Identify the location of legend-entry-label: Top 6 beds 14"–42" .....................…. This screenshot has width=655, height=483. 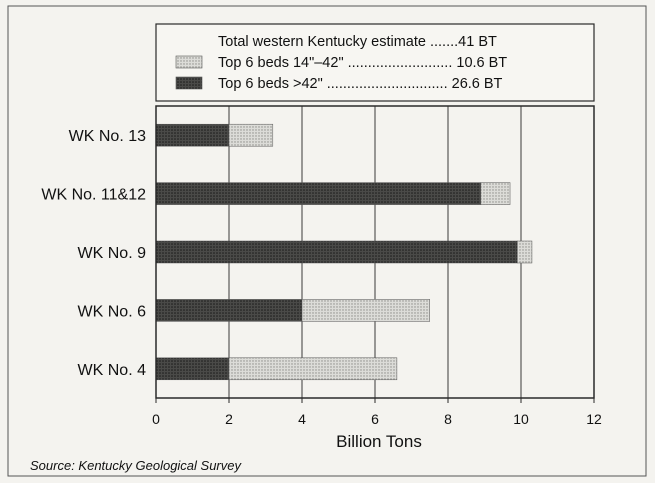
(362, 63).